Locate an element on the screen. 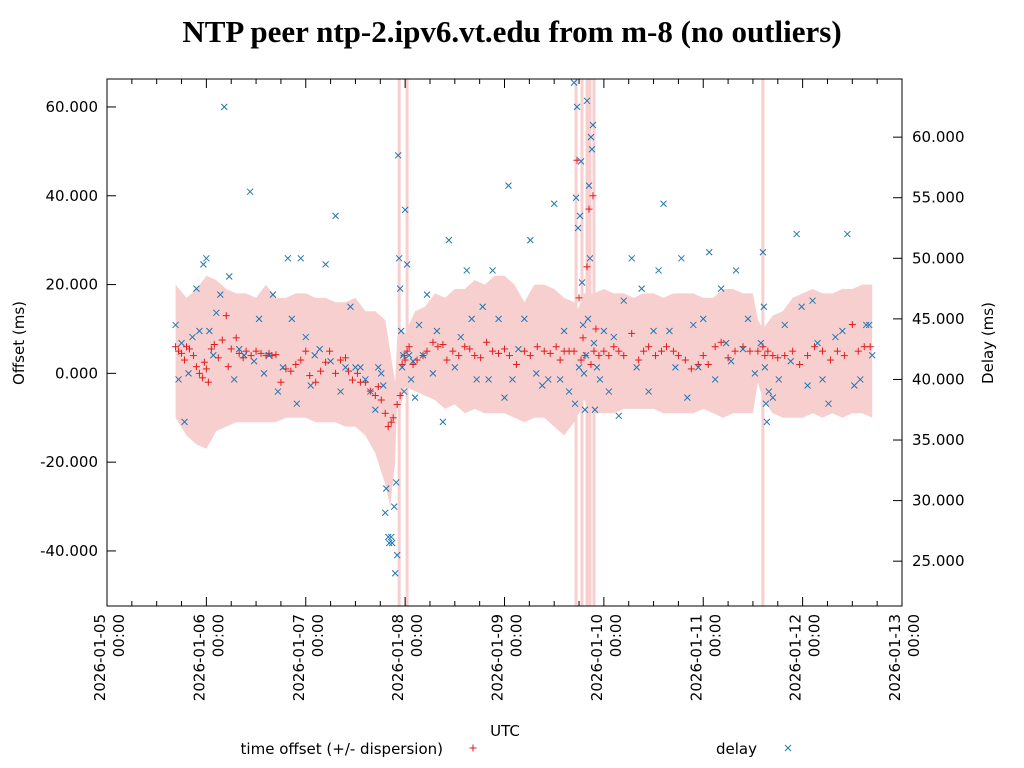 The height and width of the screenshot is (768, 1024). legend-offset-marker is located at coordinates (473, 748).